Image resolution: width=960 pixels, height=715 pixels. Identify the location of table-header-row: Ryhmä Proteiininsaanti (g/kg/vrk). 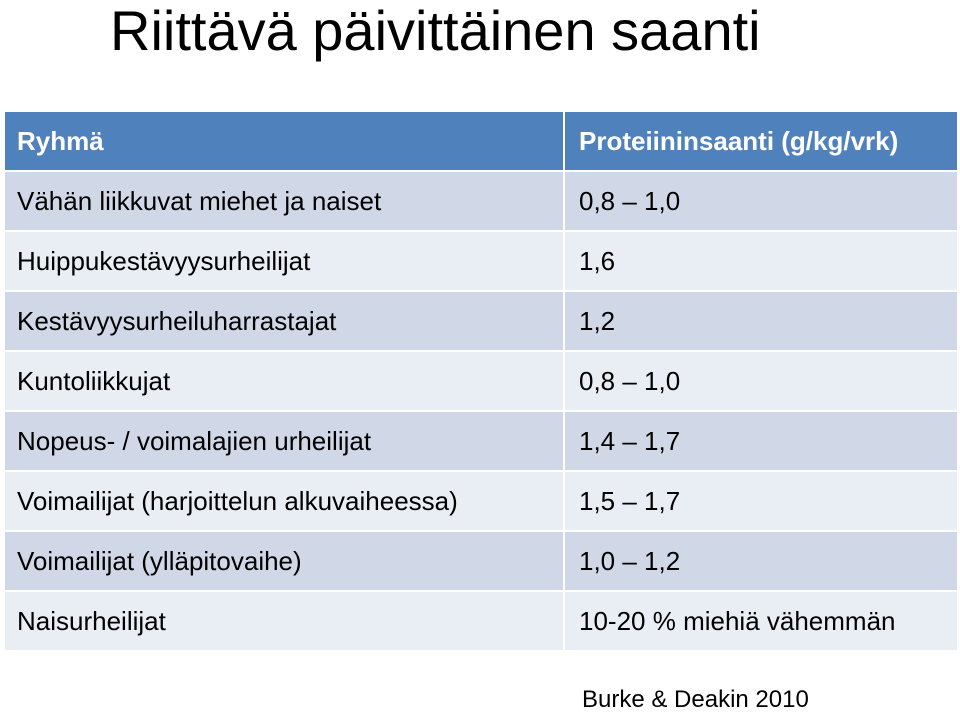
(481, 141).